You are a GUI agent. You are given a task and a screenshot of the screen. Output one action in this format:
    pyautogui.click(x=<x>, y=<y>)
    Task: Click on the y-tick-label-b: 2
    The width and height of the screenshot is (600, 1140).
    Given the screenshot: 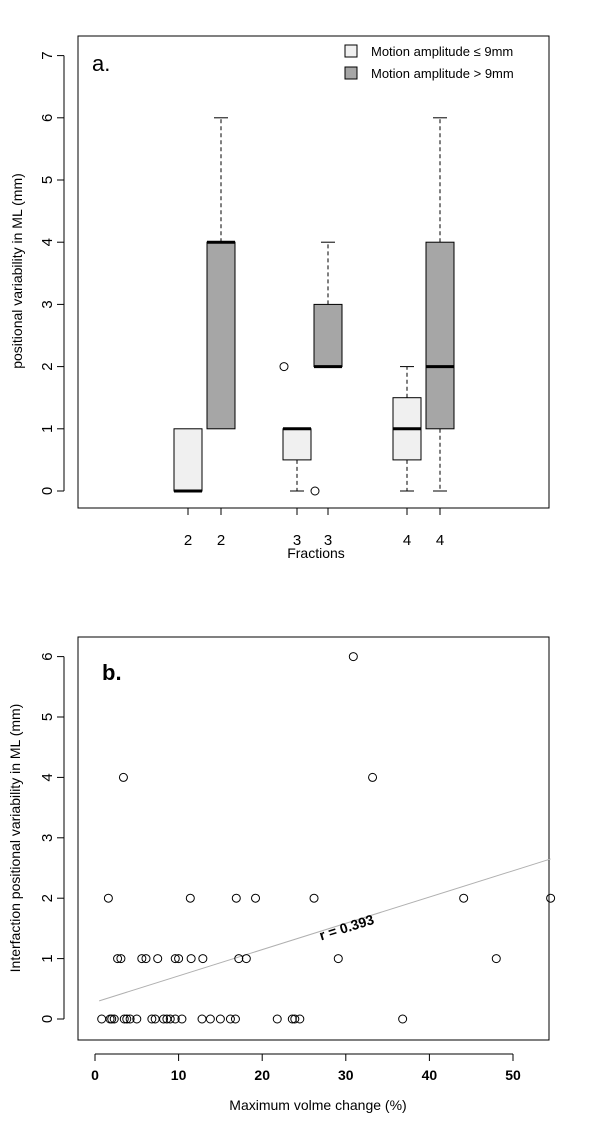 What is the action you would take?
    pyautogui.click(x=47, y=898)
    